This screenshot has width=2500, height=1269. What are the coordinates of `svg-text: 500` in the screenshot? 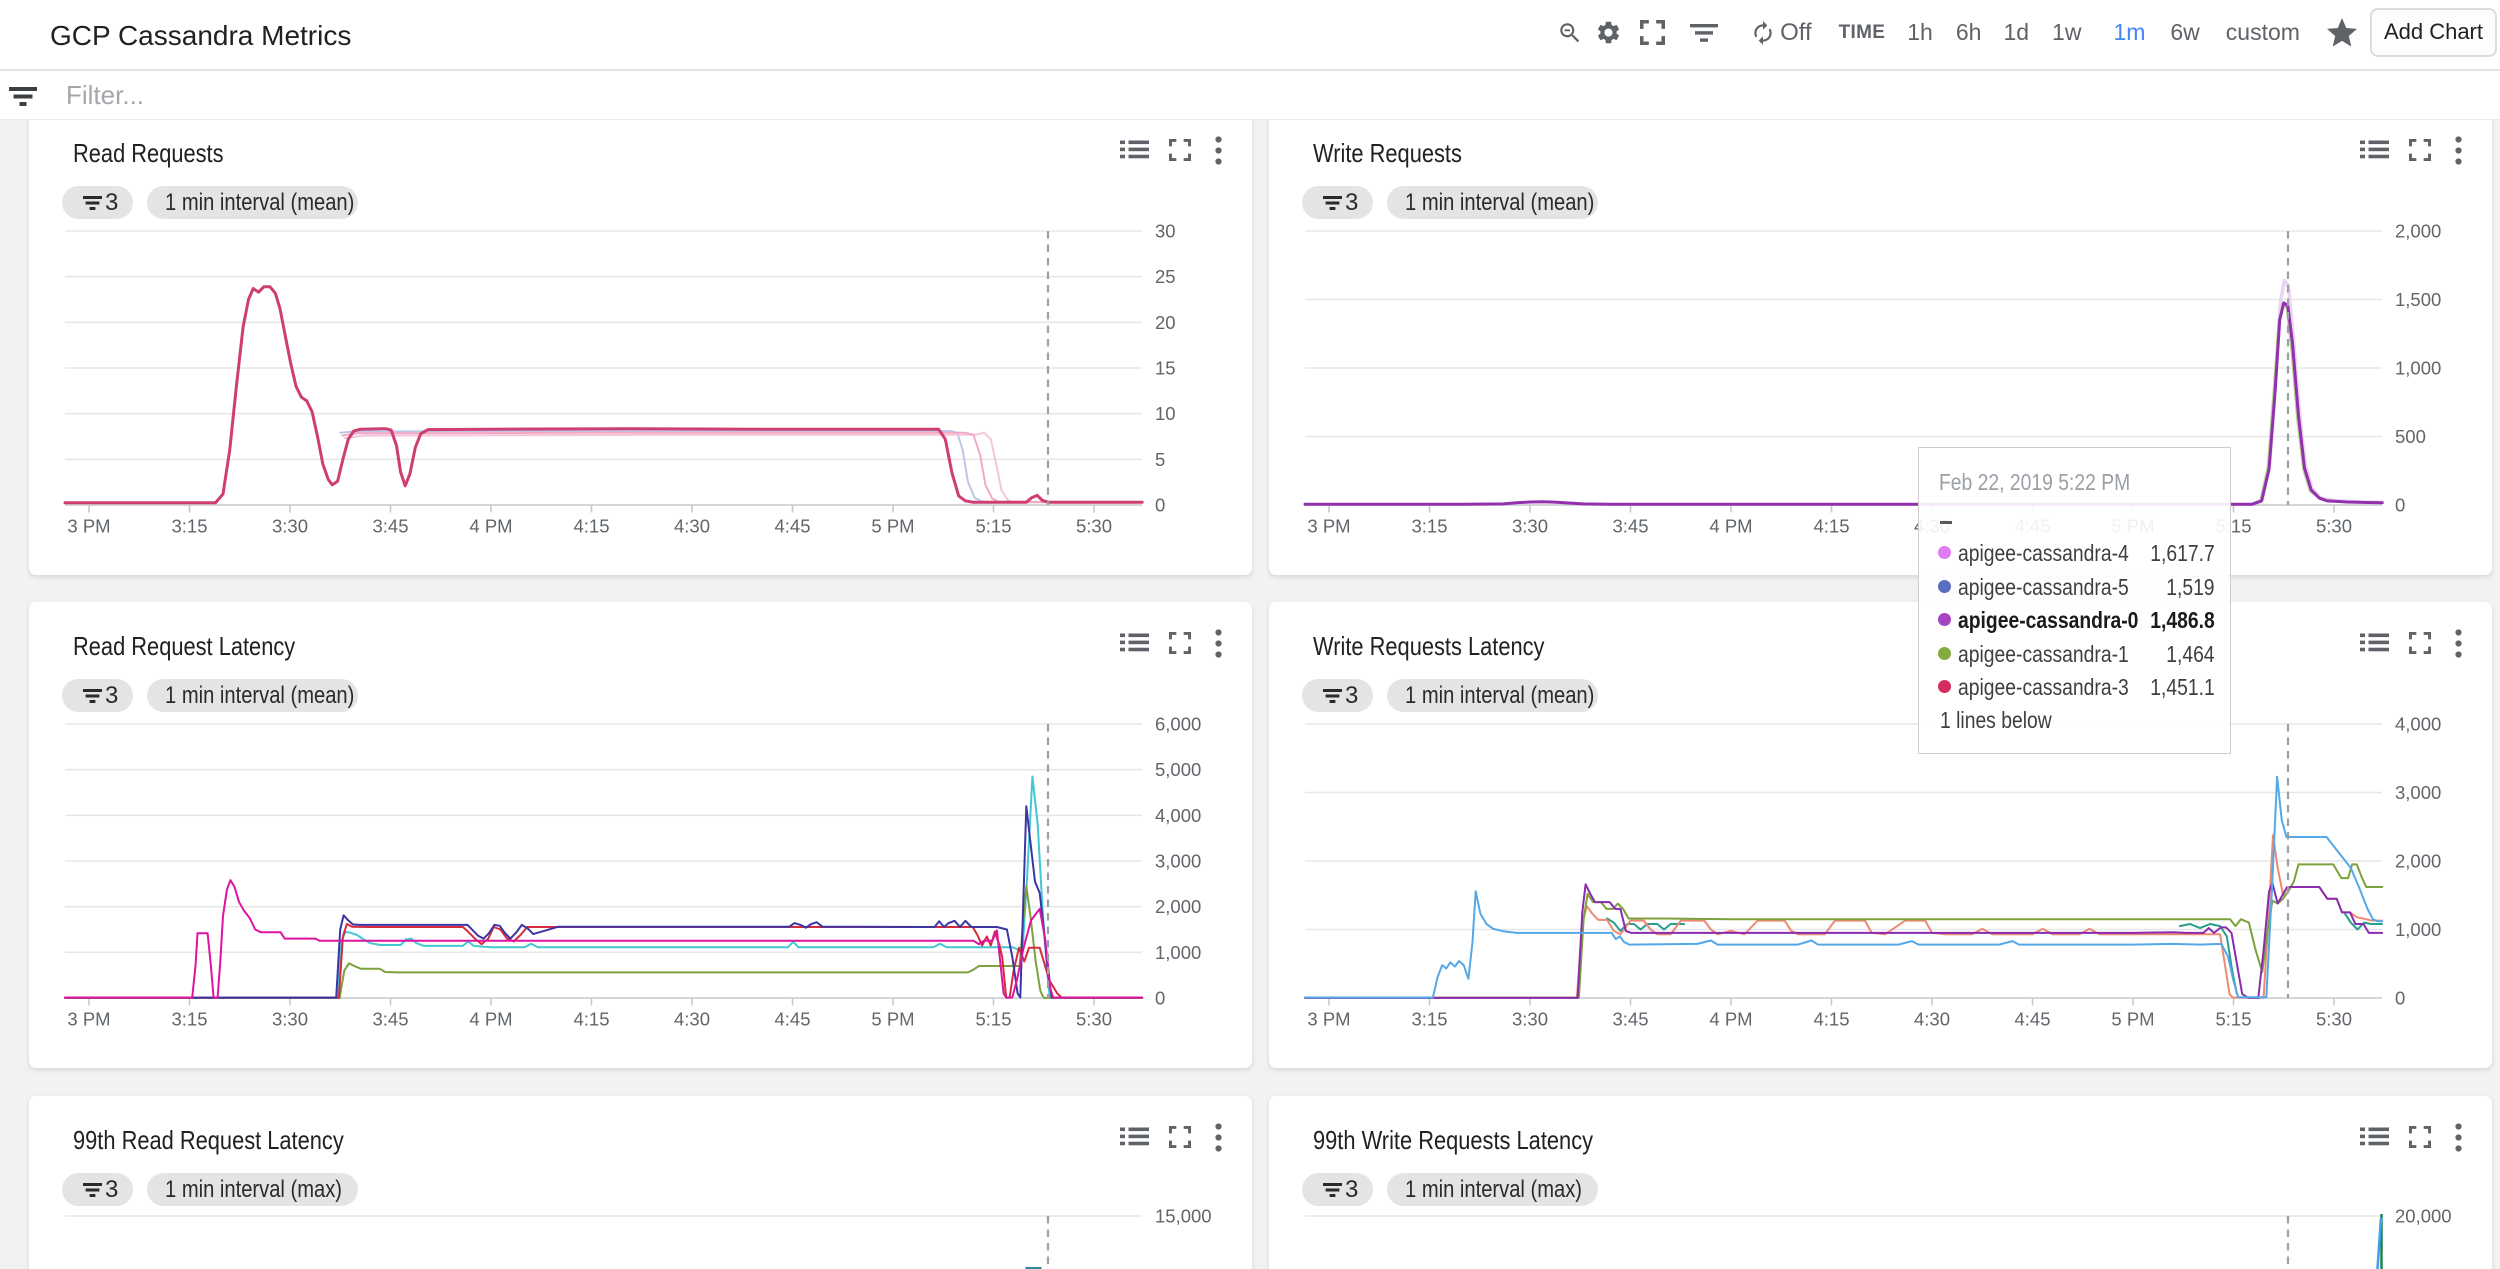 It's located at (2410, 436).